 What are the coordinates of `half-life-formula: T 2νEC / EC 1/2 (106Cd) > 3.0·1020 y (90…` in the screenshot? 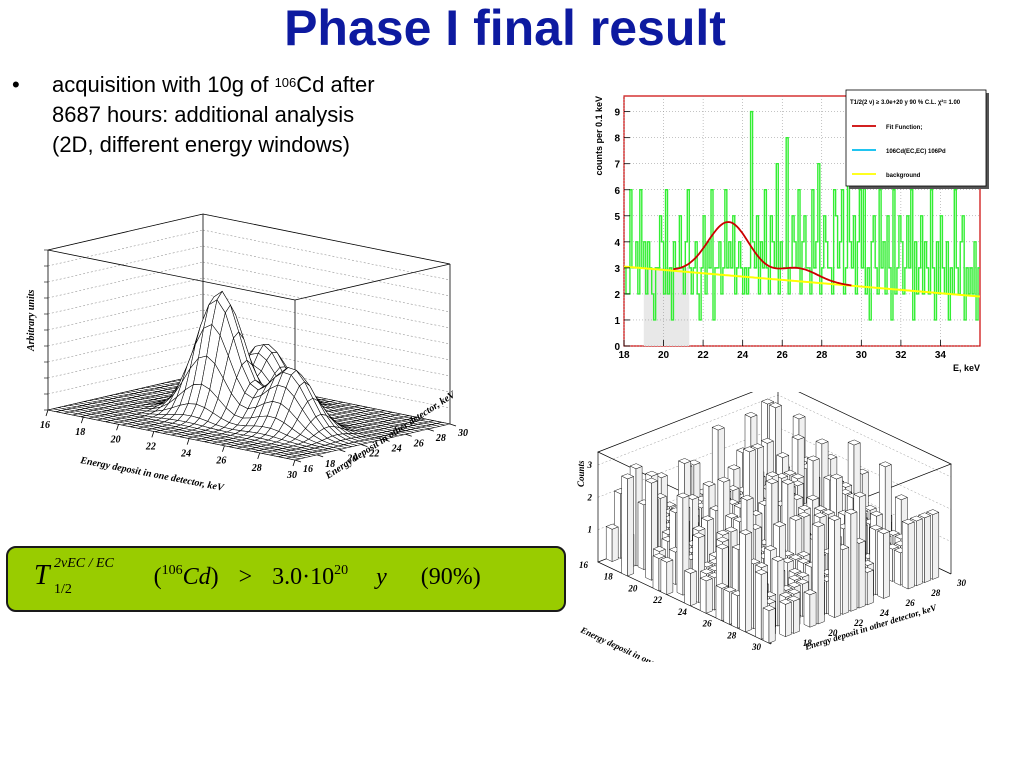 It's located at (257, 576).